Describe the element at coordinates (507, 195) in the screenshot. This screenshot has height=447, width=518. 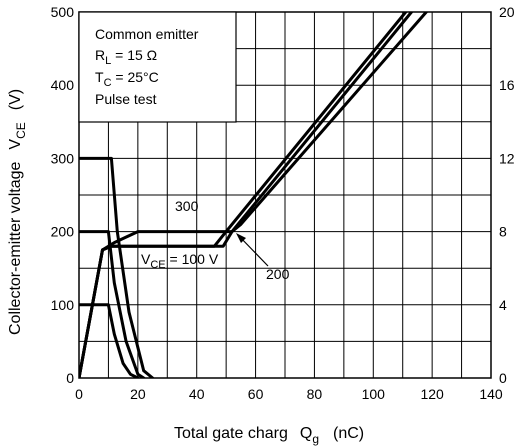
I see `y2-tick-labels: 0 4 8 12 16 20` at that location.